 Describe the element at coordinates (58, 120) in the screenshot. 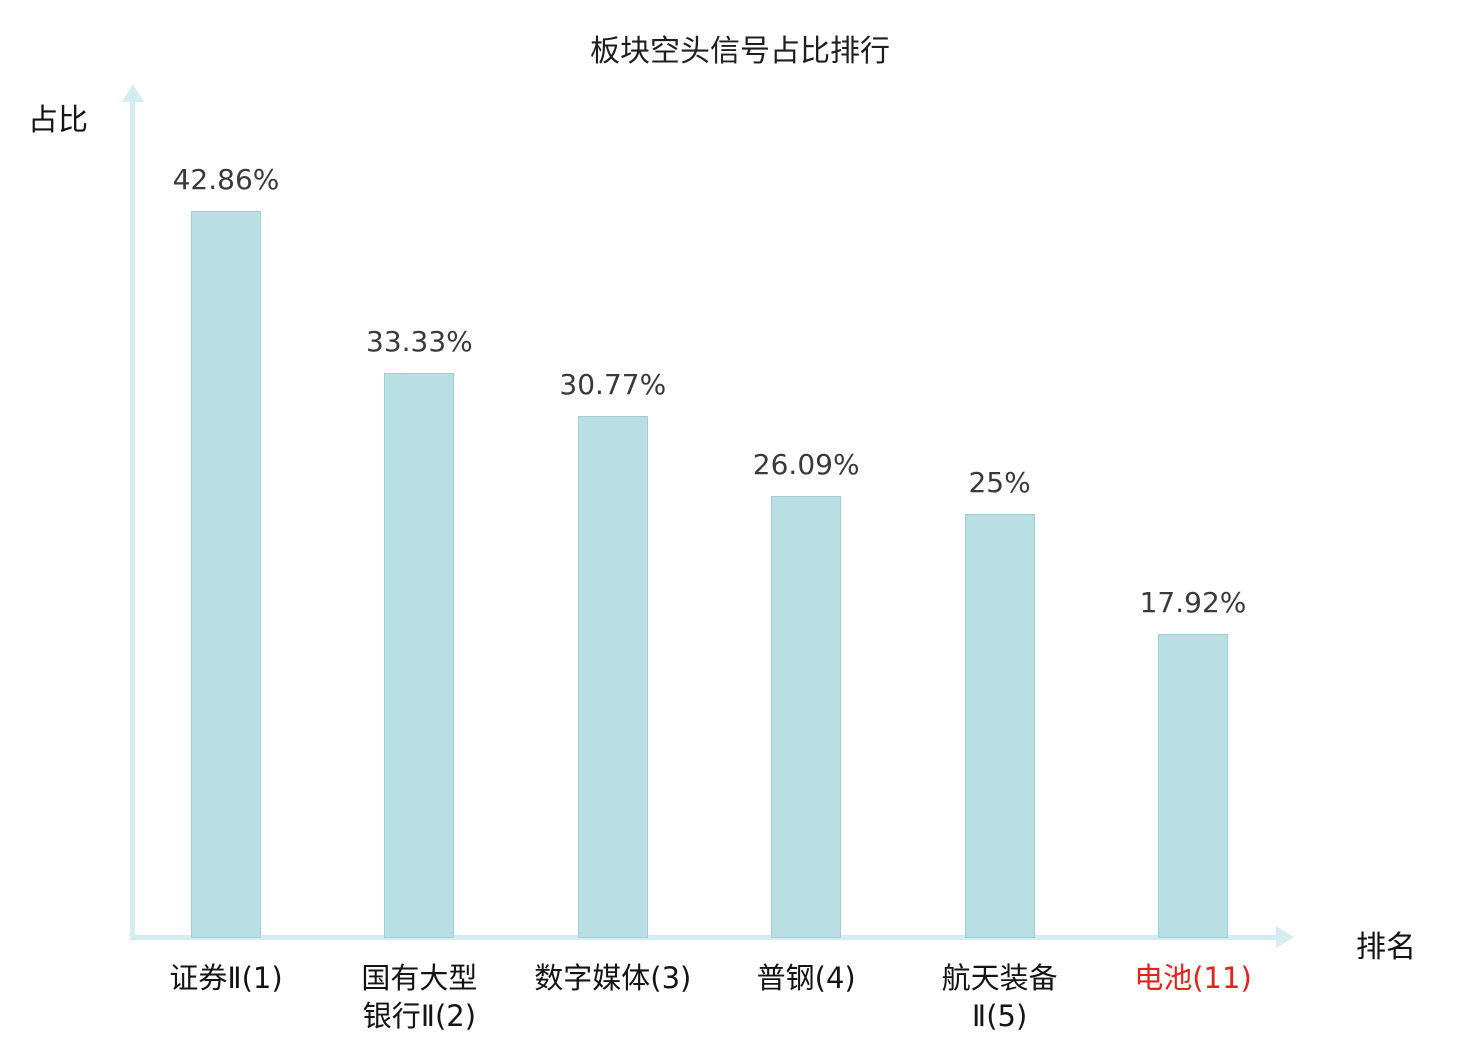

I see `y-axis-label: 占比` at that location.